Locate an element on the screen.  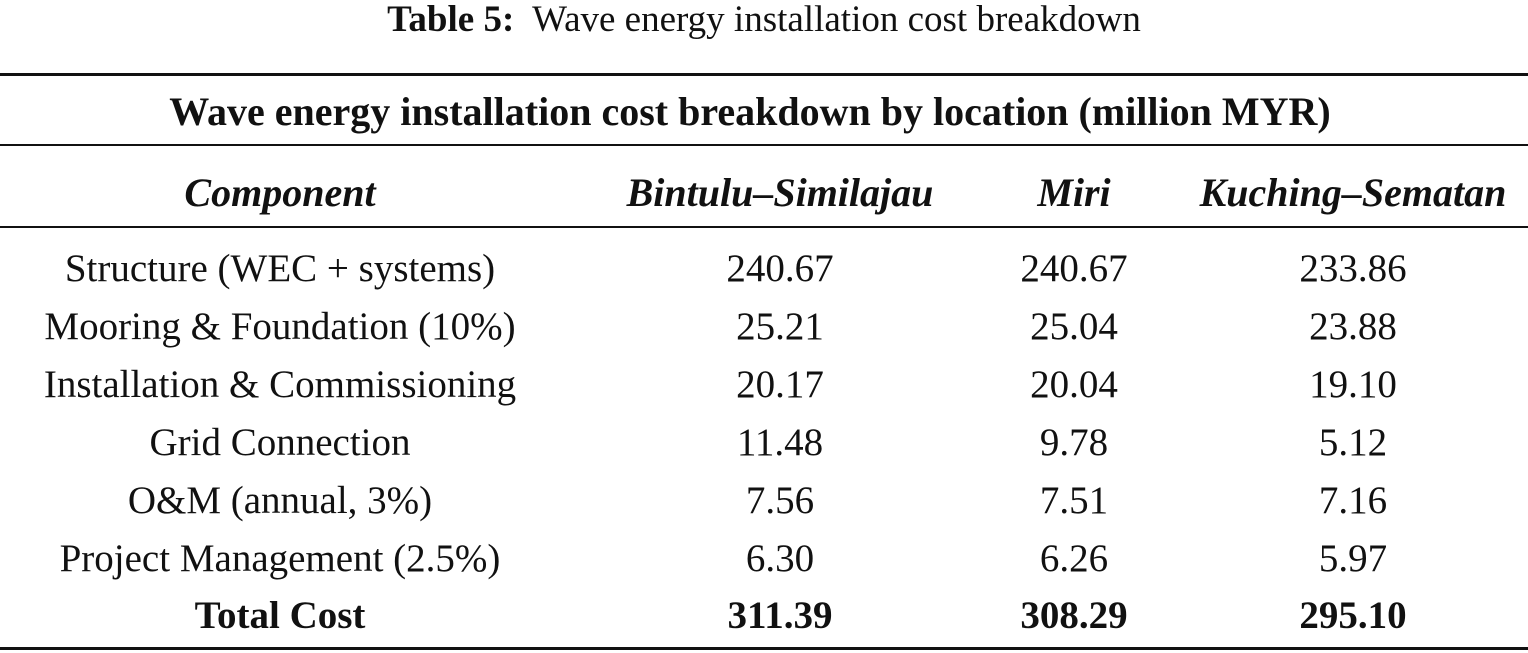
total-row: Total Cost 311.39 308.29 295.10 is located at coordinates (764, 616).